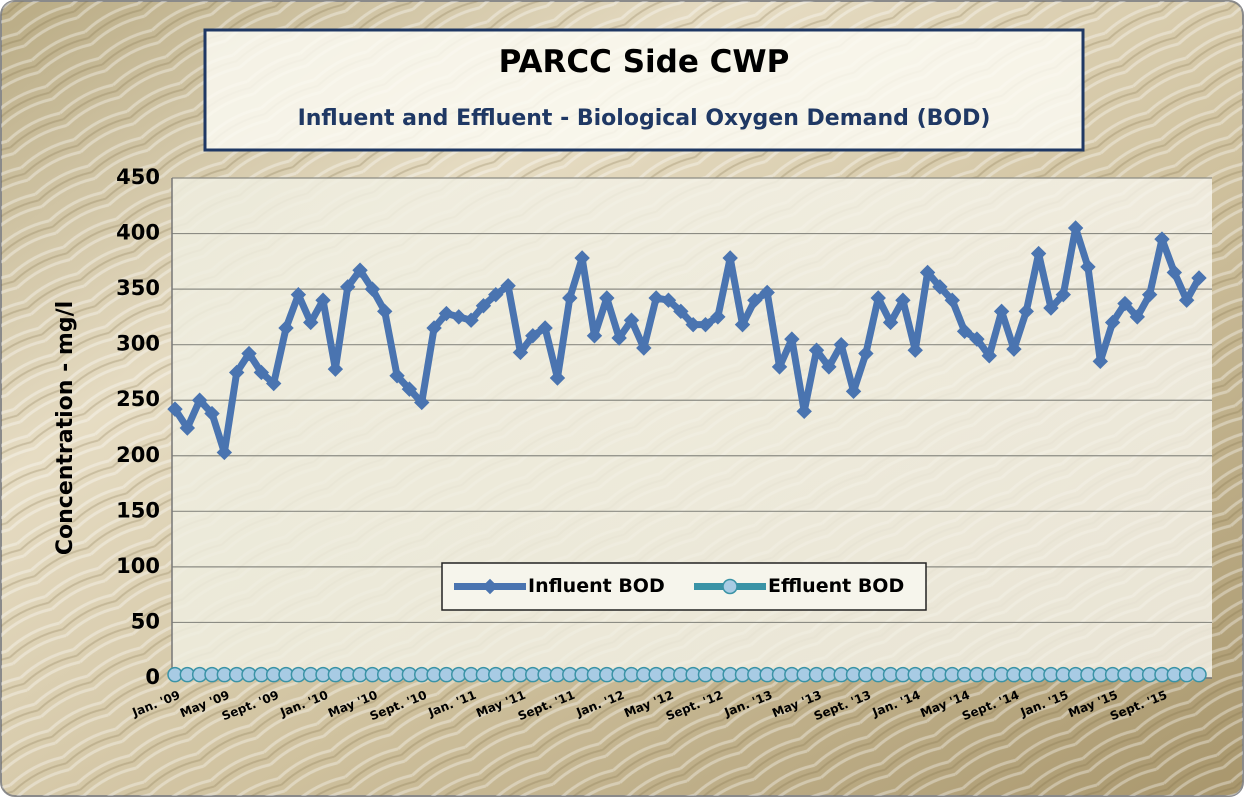 This screenshot has width=1244, height=797. Describe the element at coordinates (152, 677) in the screenshot. I see `y-tick-label: 0` at that location.